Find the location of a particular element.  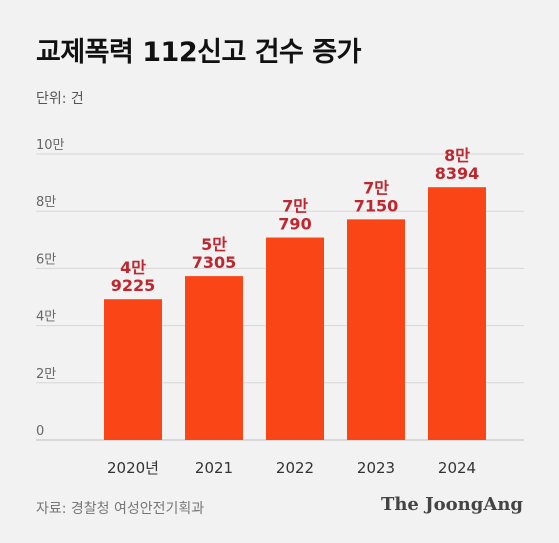

data-label: 8만 is located at coordinates (457, 155).